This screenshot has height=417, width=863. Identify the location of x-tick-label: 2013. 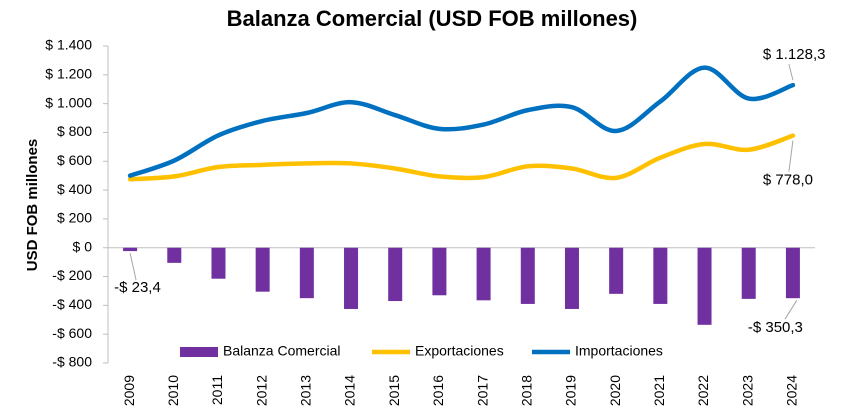
(306, 390).